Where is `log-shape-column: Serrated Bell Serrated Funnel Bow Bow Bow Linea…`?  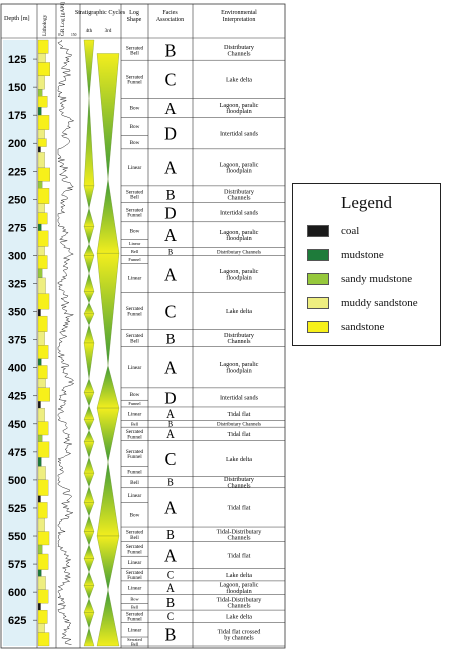
log-shape-column: Serrated Bell Serrated Funnel Bow Bow Bow Linea… is located at coordinates (134, 345).